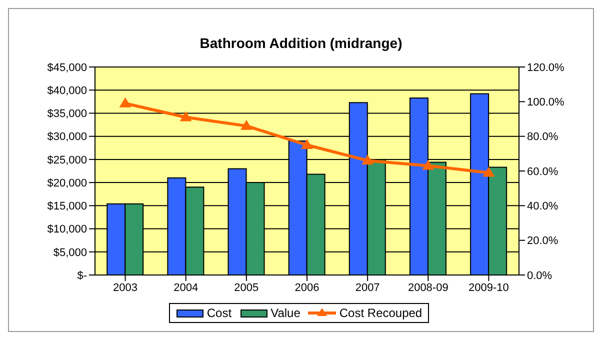 The height and width of the screenshot is (340, 600). What do you see at coordinates (219, 313) in the screenshot?
I see `legend-label: Cost` at bounding box center [219, 313].